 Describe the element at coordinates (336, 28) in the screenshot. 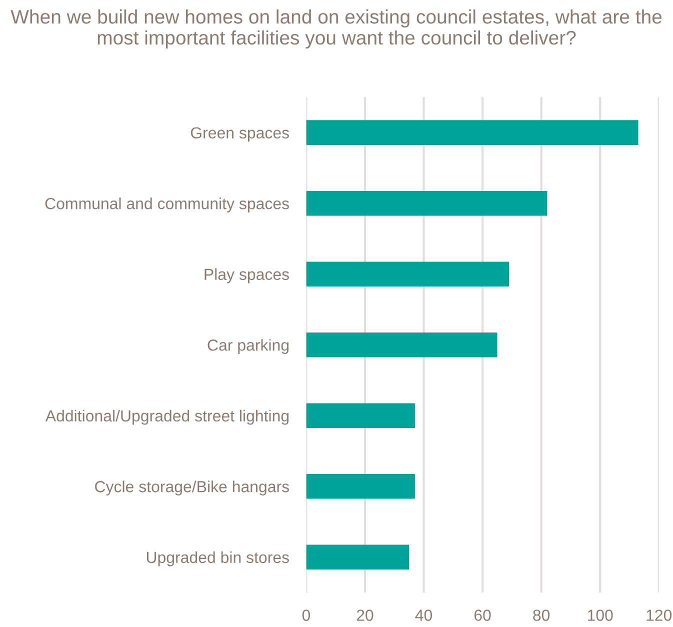

I see `chart-title: When we build new homes on land on existing council estates, what are the most important facilities you want the council to deliver?` at that location.